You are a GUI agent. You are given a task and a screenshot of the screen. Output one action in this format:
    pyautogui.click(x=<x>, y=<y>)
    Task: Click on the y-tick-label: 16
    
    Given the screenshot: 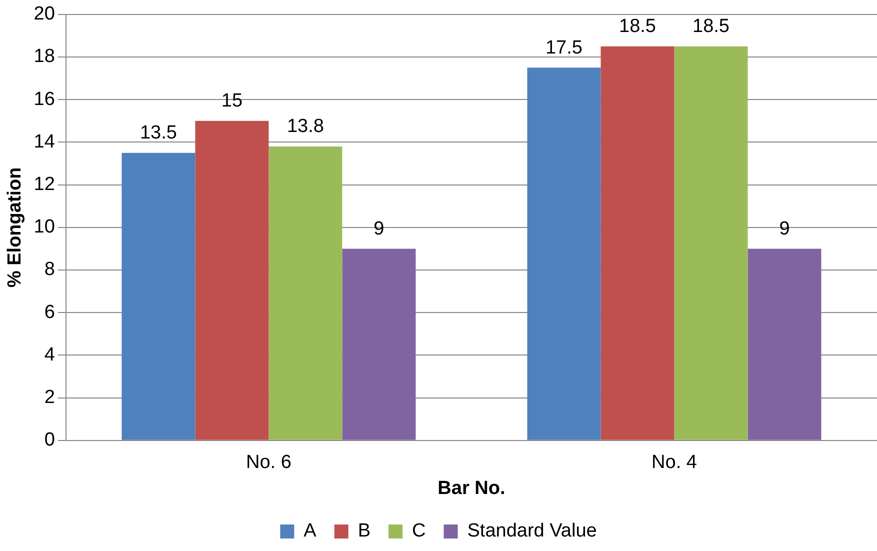 What is the action you would take?
    pyautogui.click(x=44, y=99)
    